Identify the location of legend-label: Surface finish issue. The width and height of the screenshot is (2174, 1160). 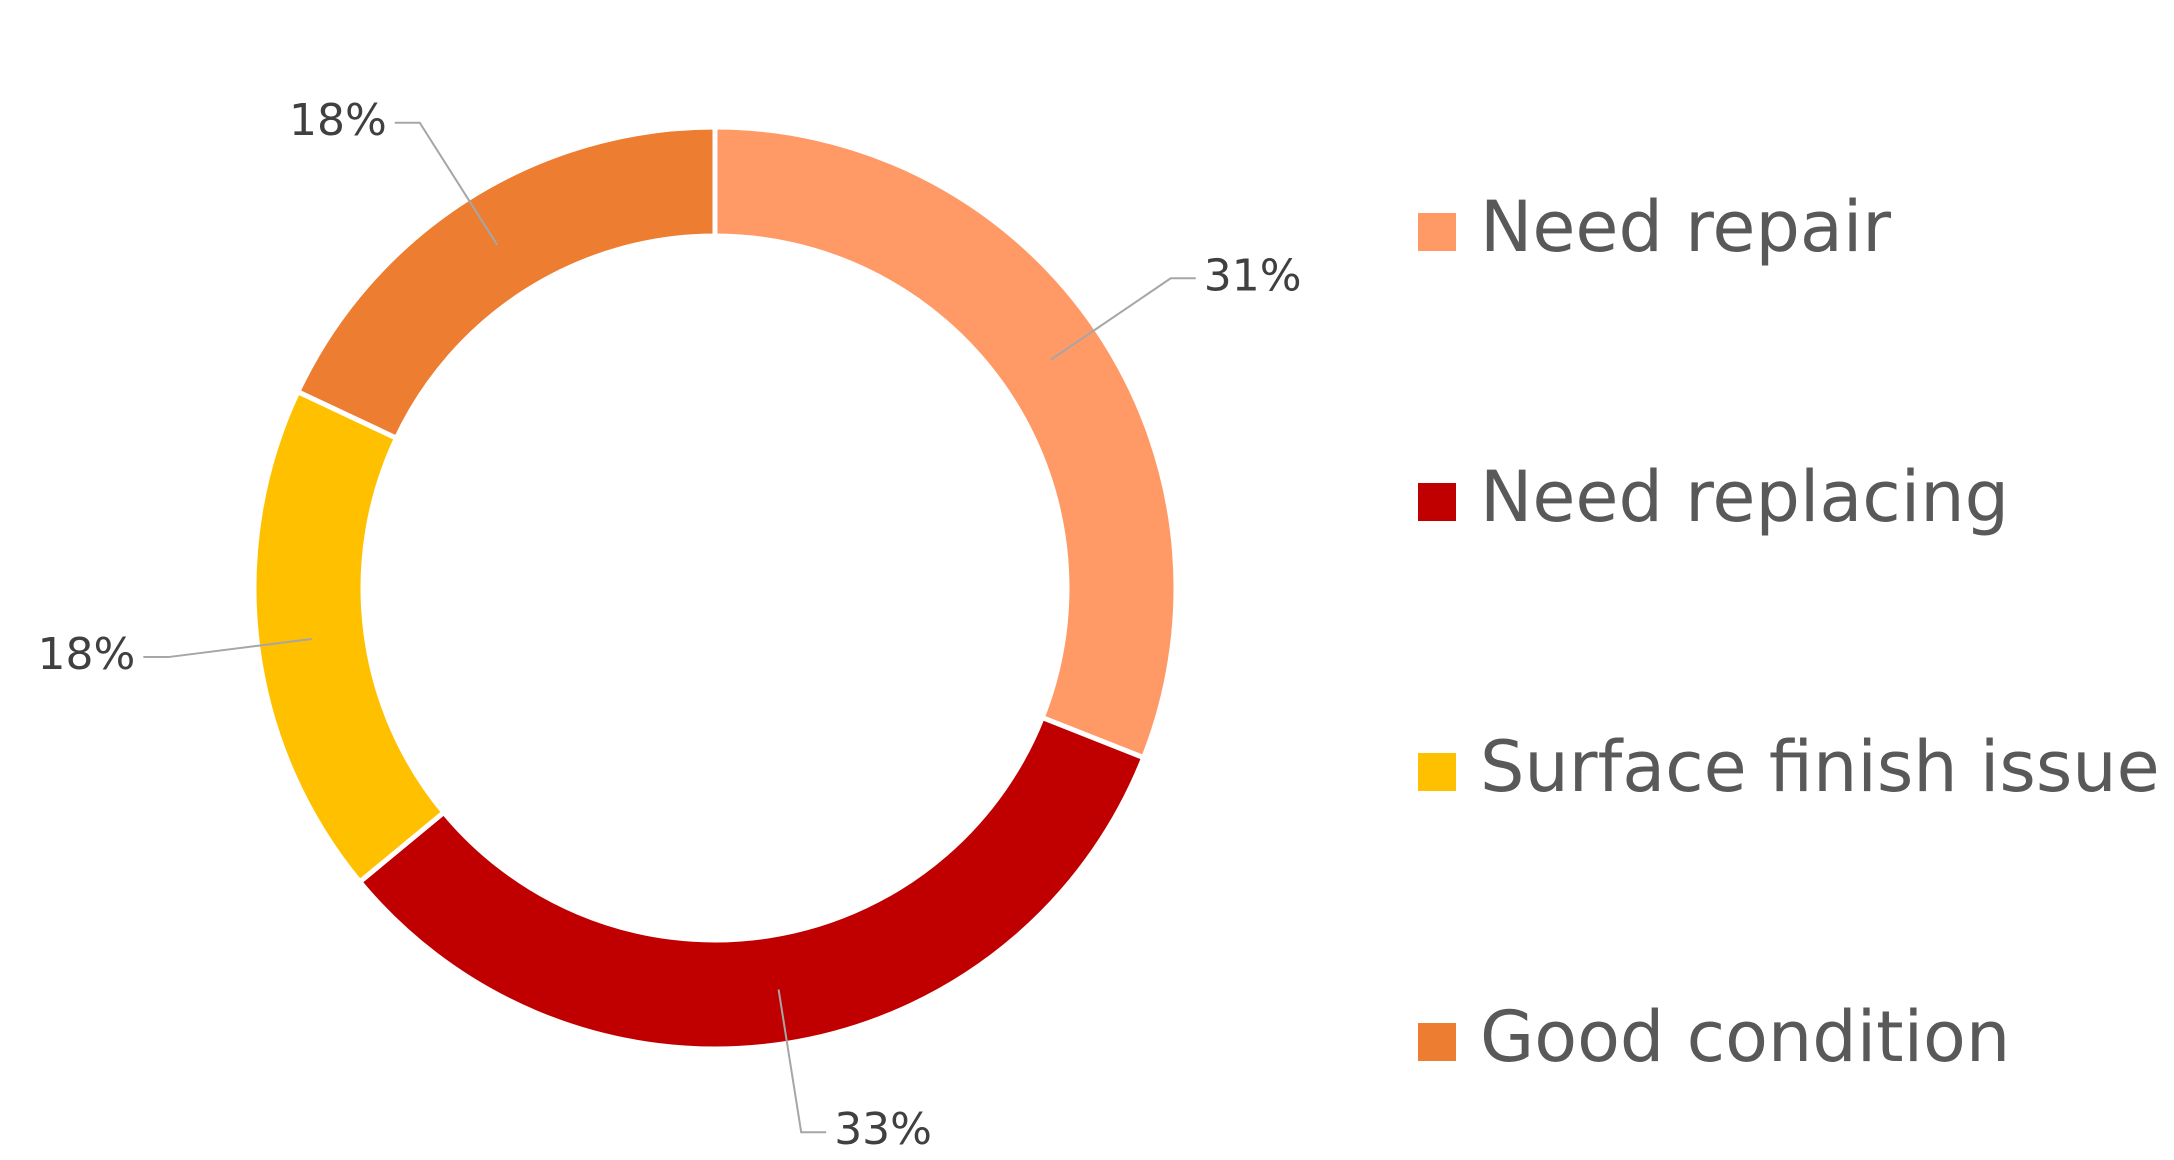
(1820, 767).